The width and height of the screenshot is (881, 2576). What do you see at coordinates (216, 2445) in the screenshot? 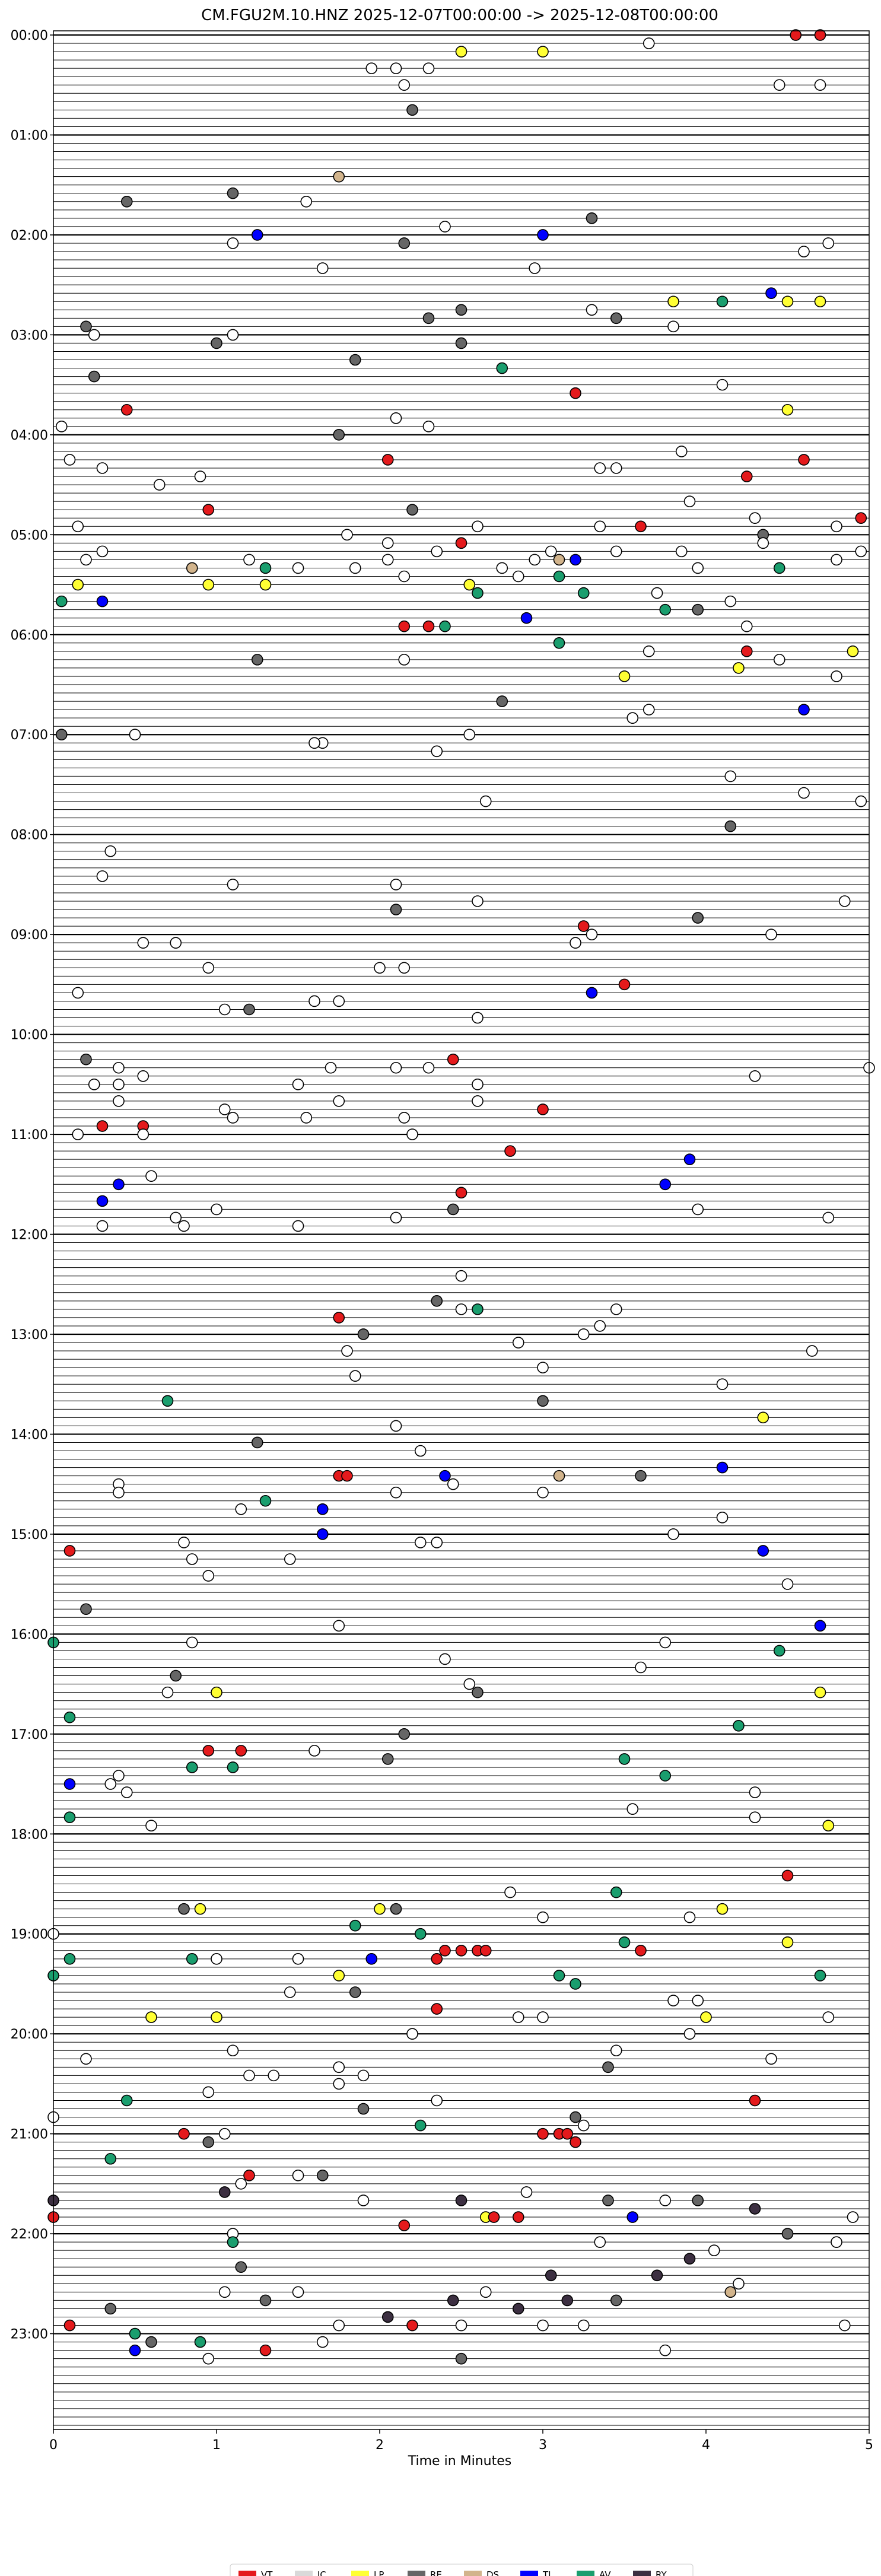
I see `x-tick-label: 1` at bounding box center [216, 2445].